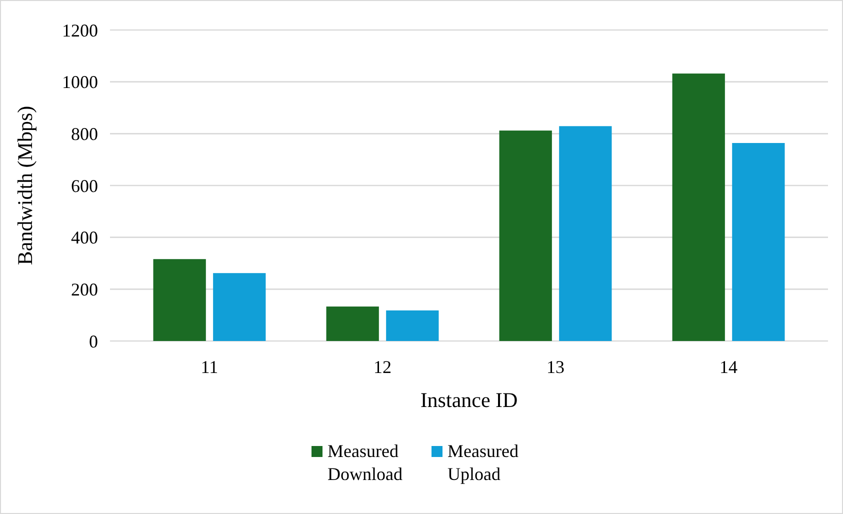 The width and height of the screenshot is (843, 514). I want to click on y-tick-label: 800, so click(84, 134).